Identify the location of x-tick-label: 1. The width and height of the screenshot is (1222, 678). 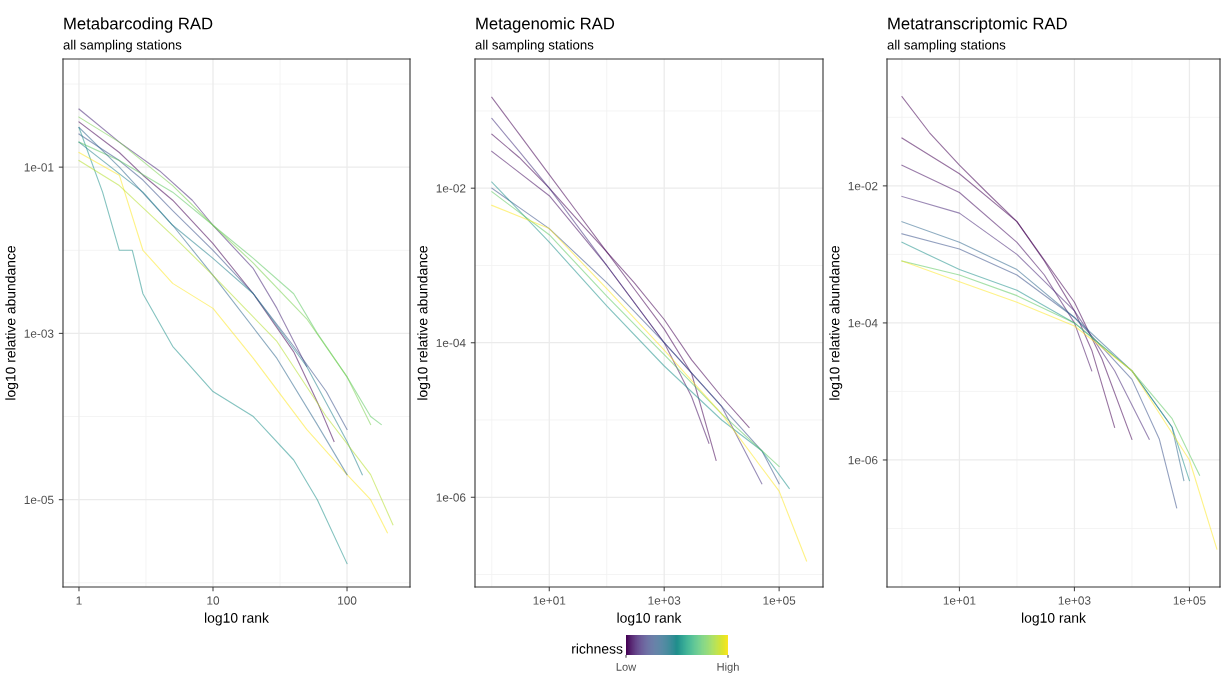
(79, 600).